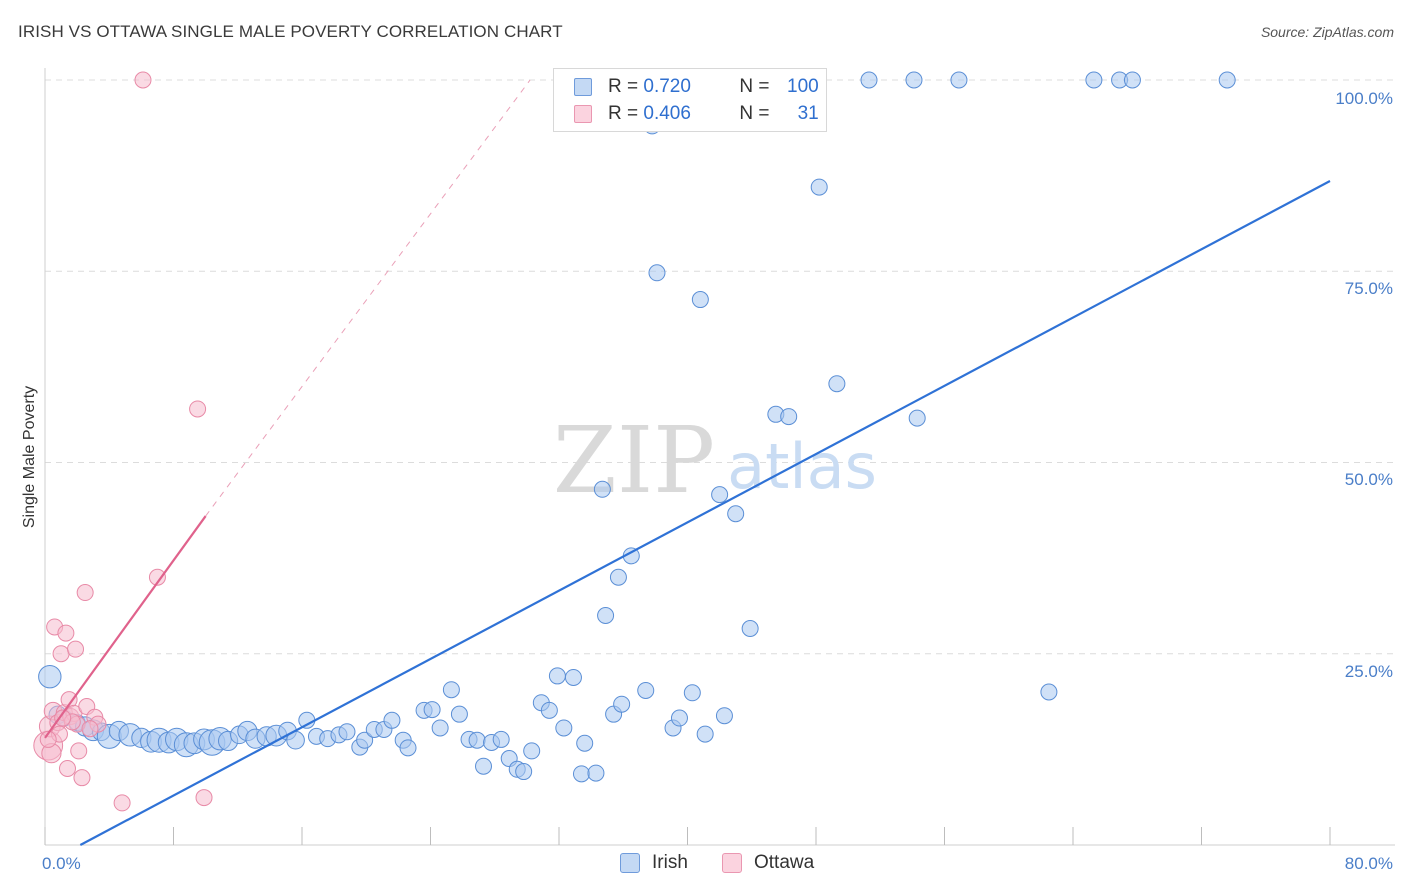  Describe the element at coordinates (696, 114) in the screenshot. I see `legend-row-ottawa: R = 0.406 N = 31` at that location.